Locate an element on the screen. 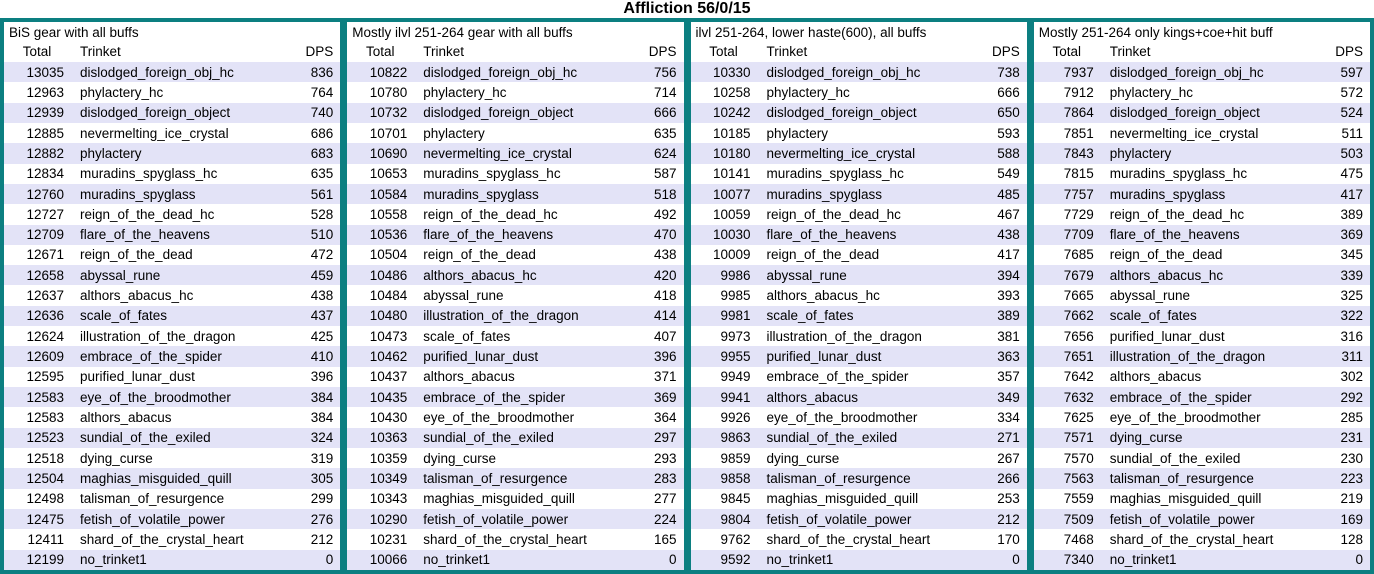  total-cell: 7656 is located at coordinates (1078, 336).